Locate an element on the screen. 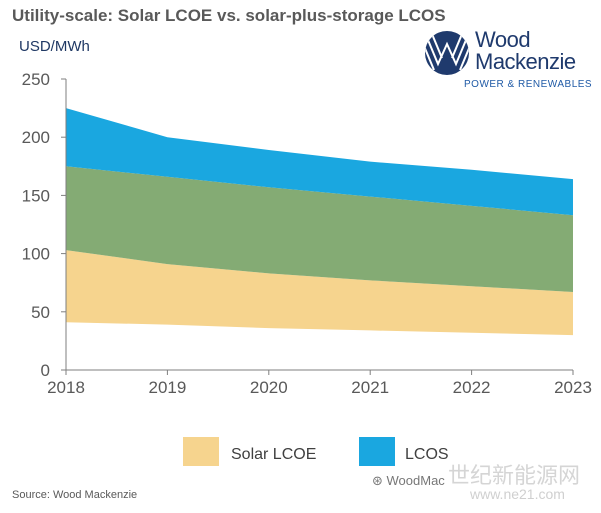 Image resolution: width=601 pixels, height=513 pixels. x-tick-label: 2023 is located at coordinates (573, 387).